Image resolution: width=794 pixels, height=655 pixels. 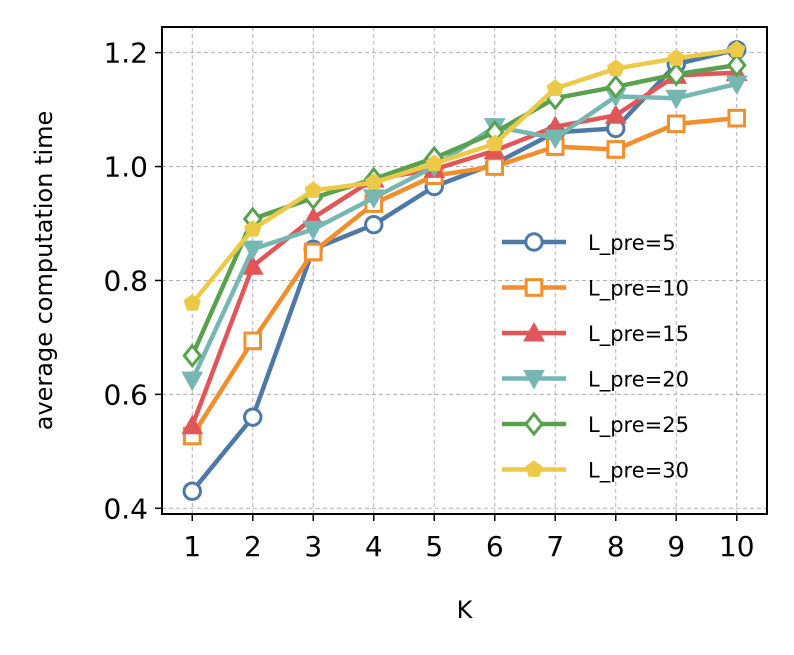 What do you see at coordinates (125, 167) in the screenshot?
I see `y-tick-label: 1.0` at bounding box center [125, 167].